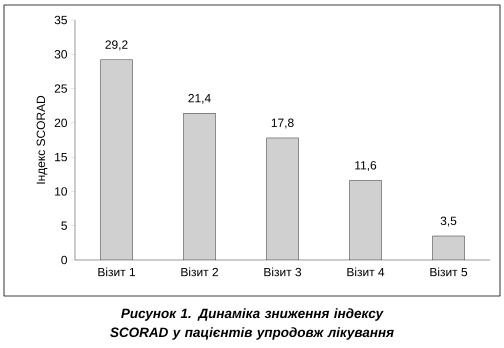  I want to click on x-tick-label: Візит 3, so click(283, 272).